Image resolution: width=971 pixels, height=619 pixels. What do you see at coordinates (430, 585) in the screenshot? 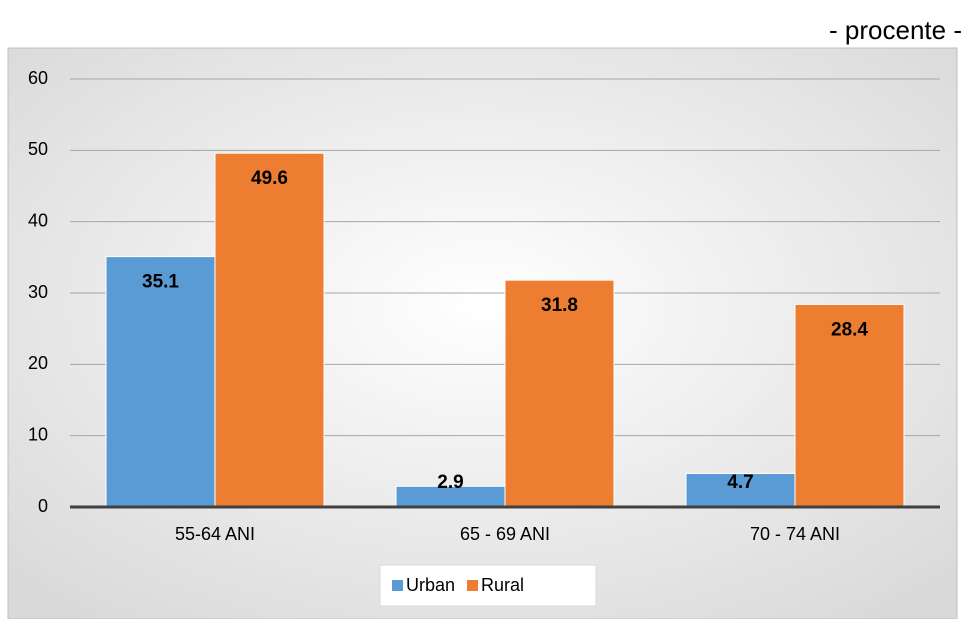
I see `legend-label: Urban` at bounding box center [430, 585].